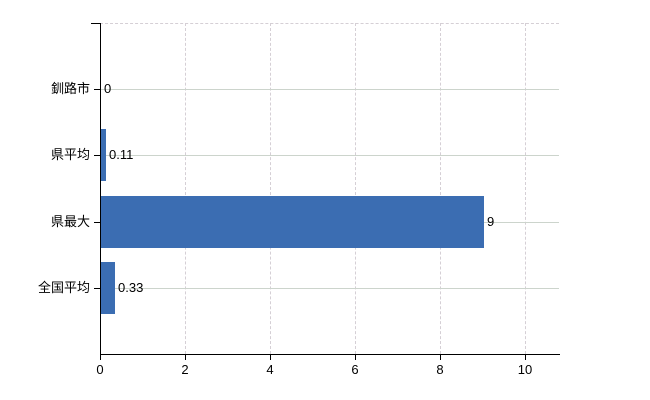 The image size is (650, 400). I want to click on bar-value-label: 0.11, so click(121, 154).